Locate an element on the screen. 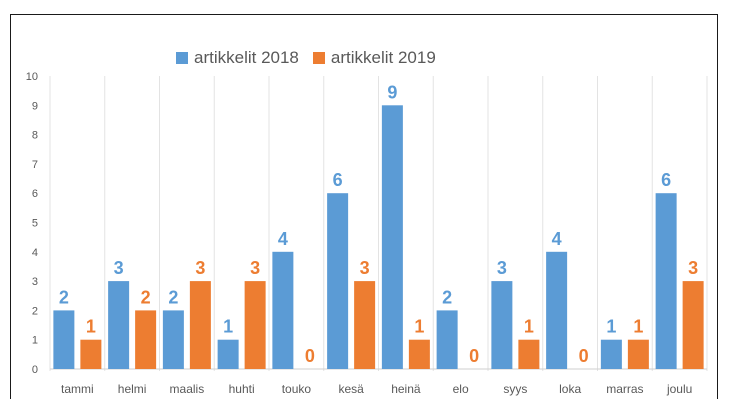 The height and width of the screenshot is (399, 729). x-tick-label: elo is located at coordinates (461, 389).